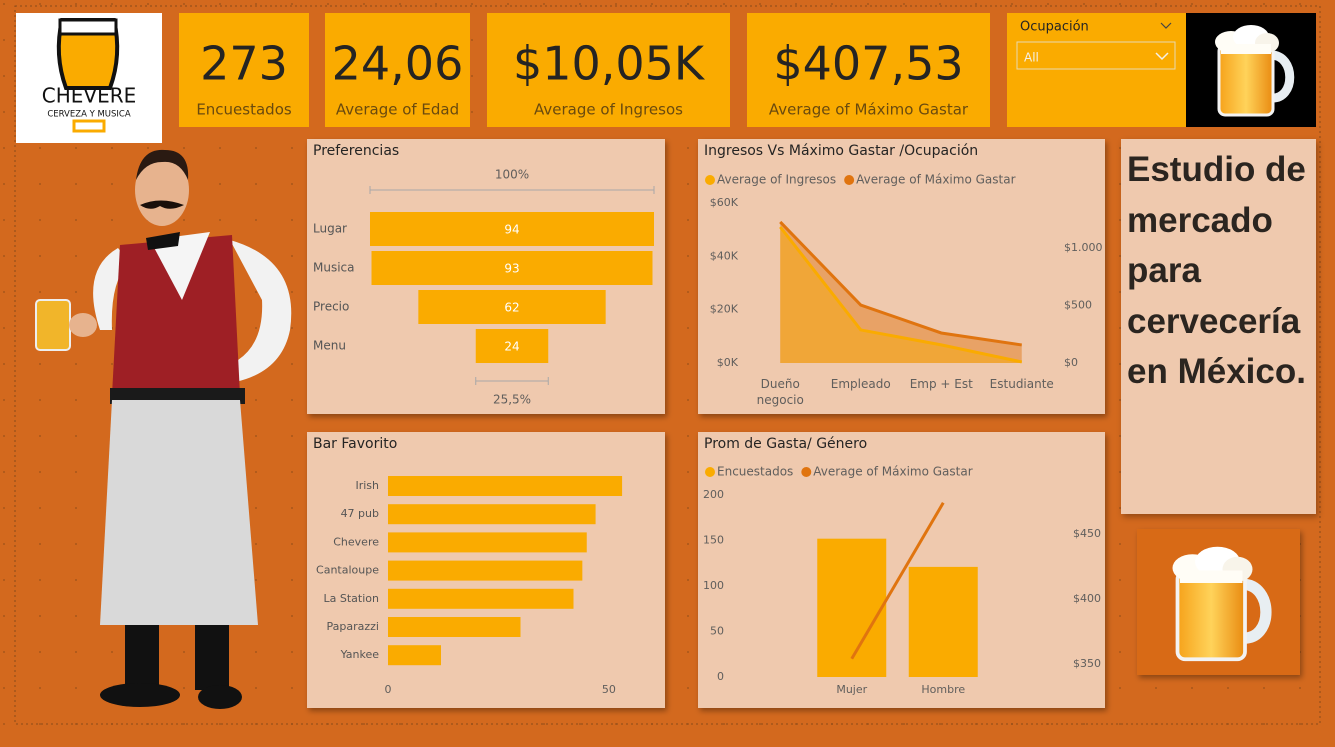 The width and height of the screenshot is (1335, 747). What do you see at coordinates (608, 110) in the screenshot?
I see `kpi-label: Average of Ingresos` at bounding box center [608, 110].